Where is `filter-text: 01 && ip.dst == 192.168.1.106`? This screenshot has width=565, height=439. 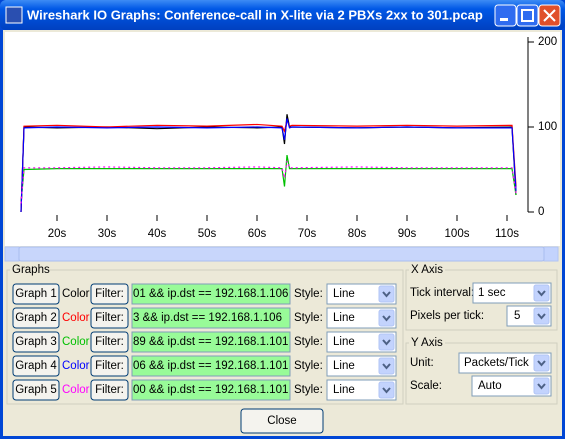 filter-text: 01 && ip.dst == 192.168.1.106 is located at coordinates (210, 294).